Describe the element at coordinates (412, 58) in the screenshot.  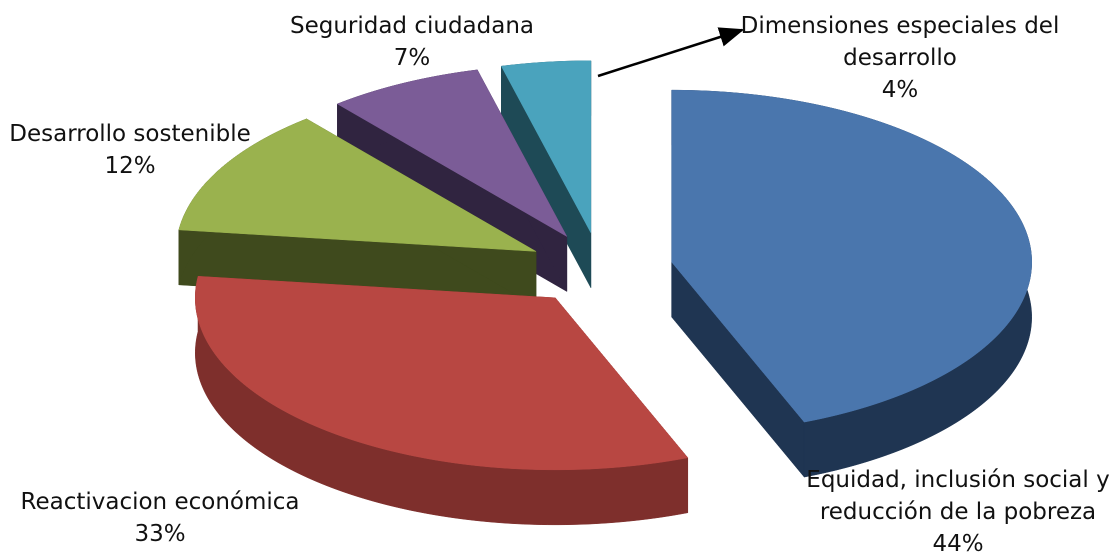
I see `value-label: 7%` at that location.